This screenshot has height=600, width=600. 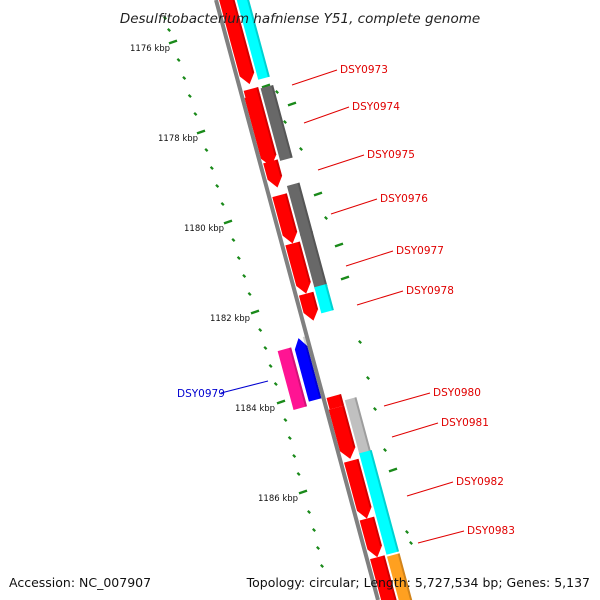 What do you see at coordinates (258, 39) in the screenshot?
I see `gene-block-dsy0973-cyan-shade` at bounding box center [258, 39].